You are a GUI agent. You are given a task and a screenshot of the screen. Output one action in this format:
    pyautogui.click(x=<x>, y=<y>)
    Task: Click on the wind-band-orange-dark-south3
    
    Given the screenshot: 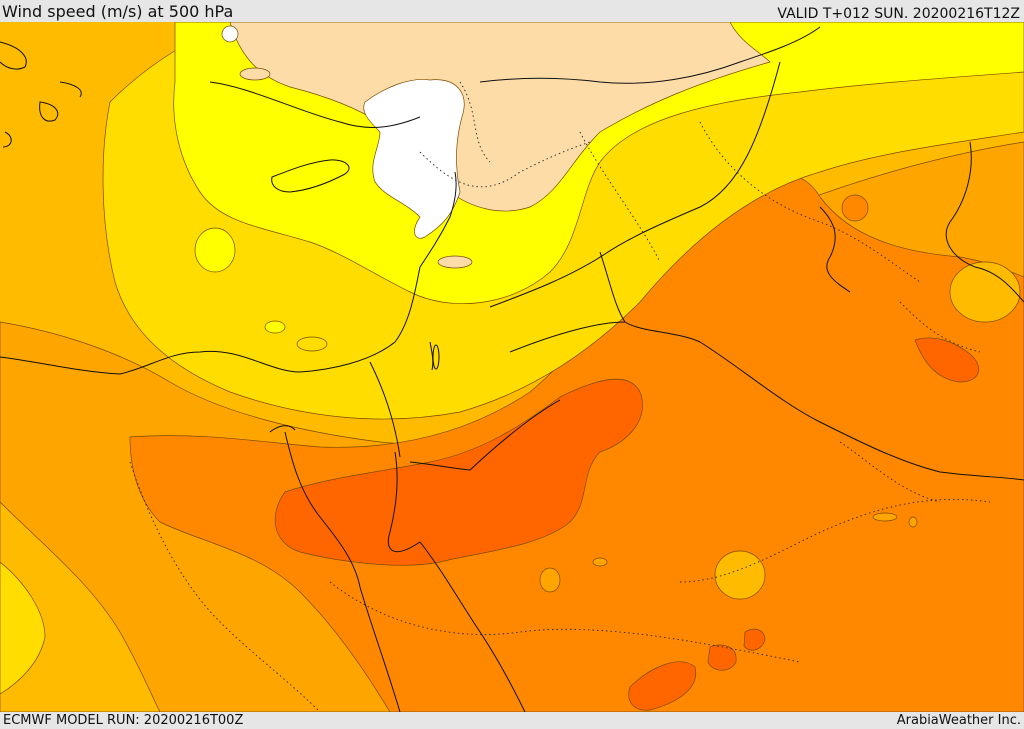 What is the action you would take?
    pyautogui.click(x=722, y=657)
    